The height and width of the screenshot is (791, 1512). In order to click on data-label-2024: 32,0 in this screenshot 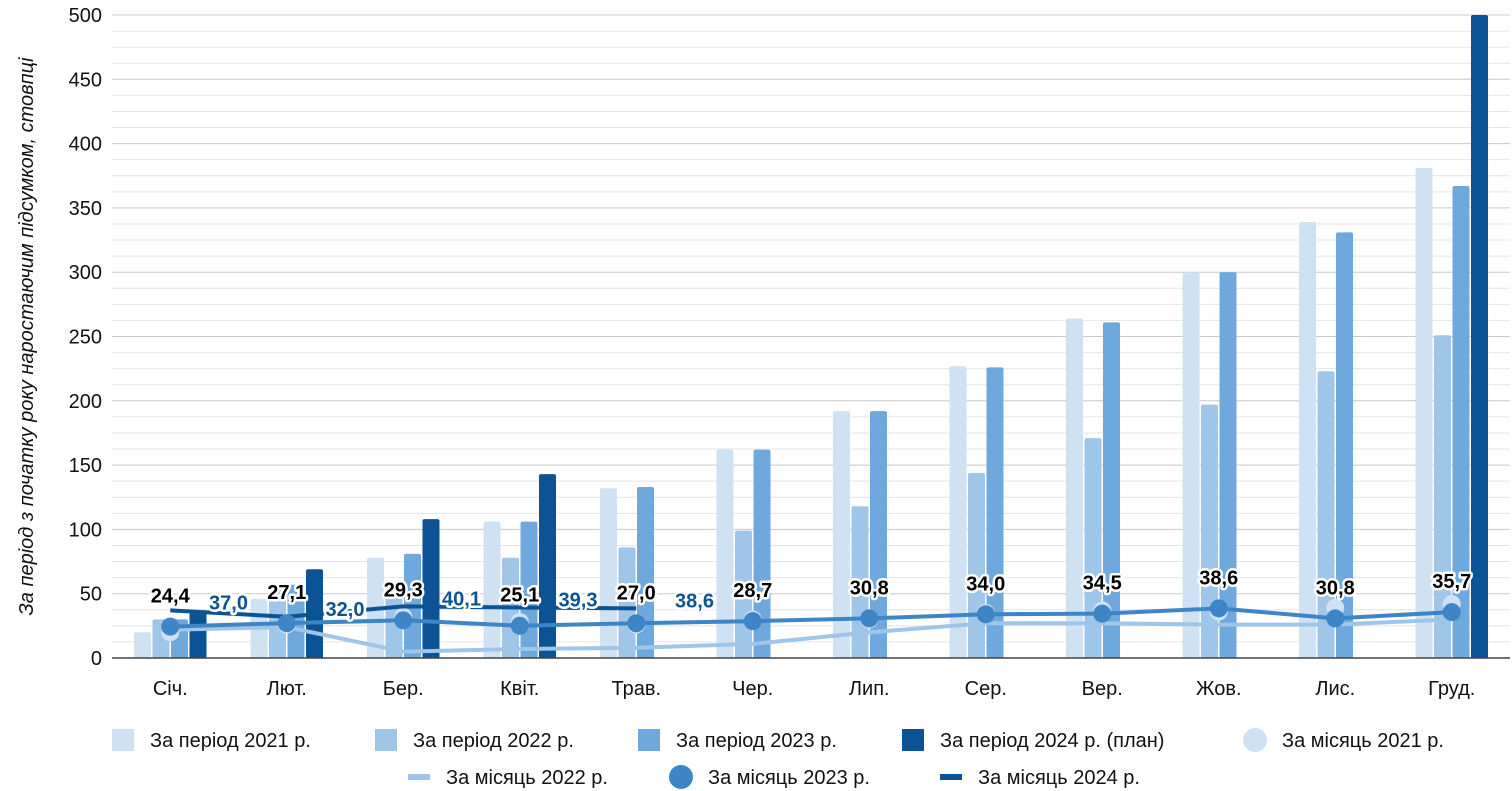, I will do `click(345, 610)`.